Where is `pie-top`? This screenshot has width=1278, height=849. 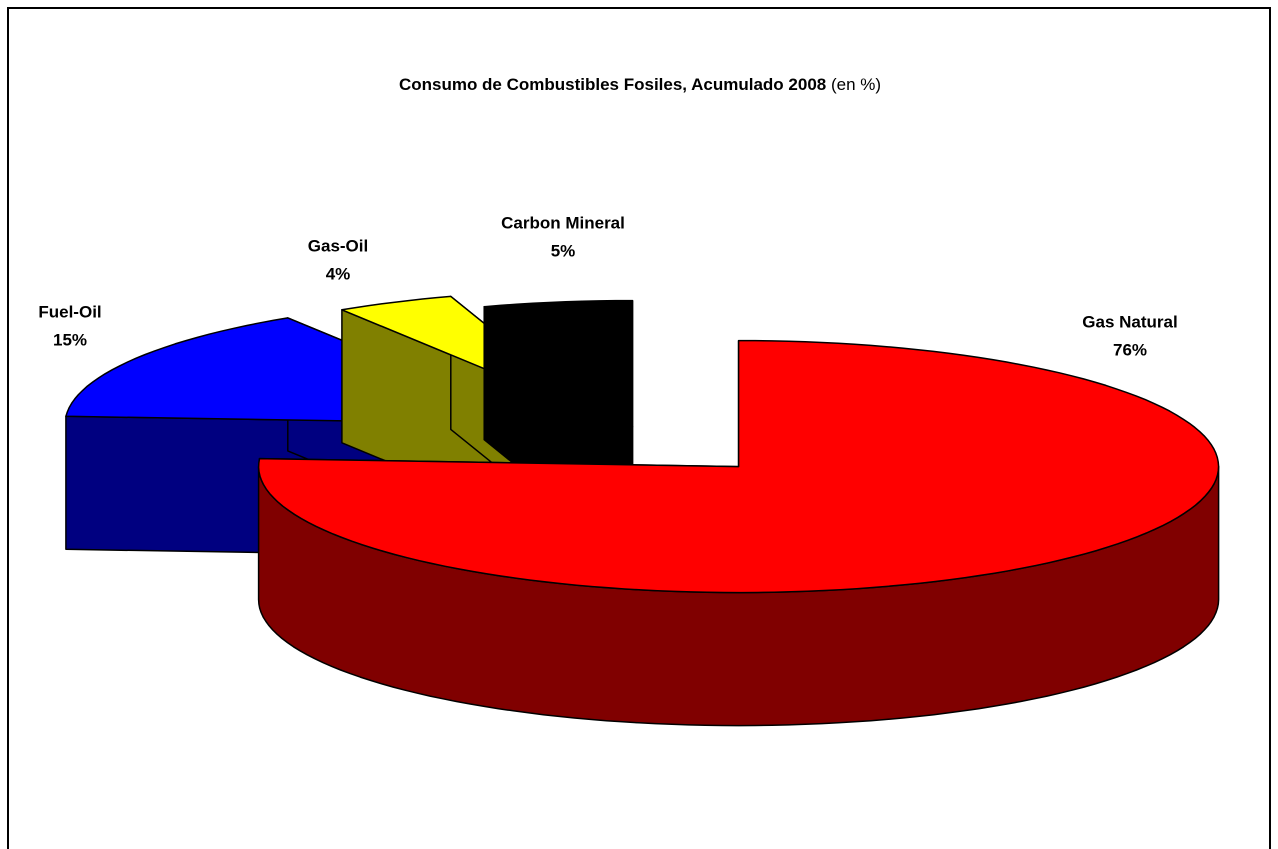
pie-top is located at coordinates (558, 363).